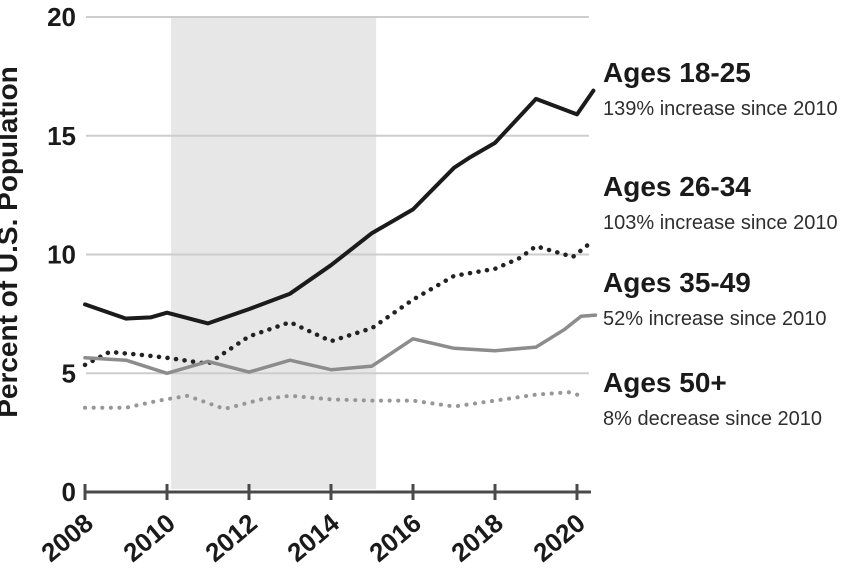 The width and height of the screenshot is (851, 576). Describe the element at coordinates (149, 538) in the screenshot. I see `x-tick-label-2010: 2010` at that location.